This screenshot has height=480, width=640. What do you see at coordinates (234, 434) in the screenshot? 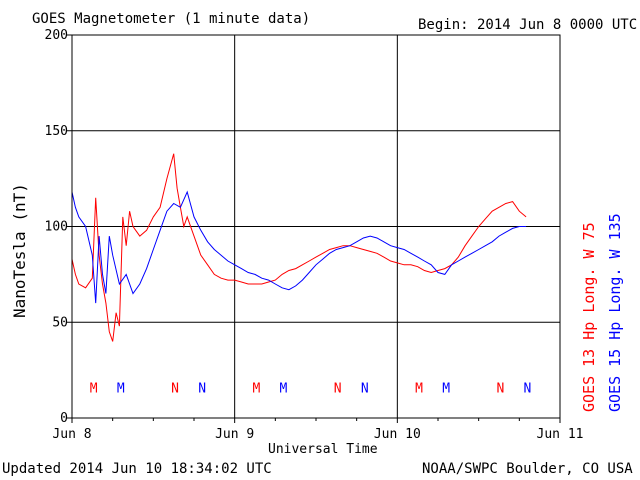
I see `x-tick-label: Jun 9` at bounding box center [234, 434].